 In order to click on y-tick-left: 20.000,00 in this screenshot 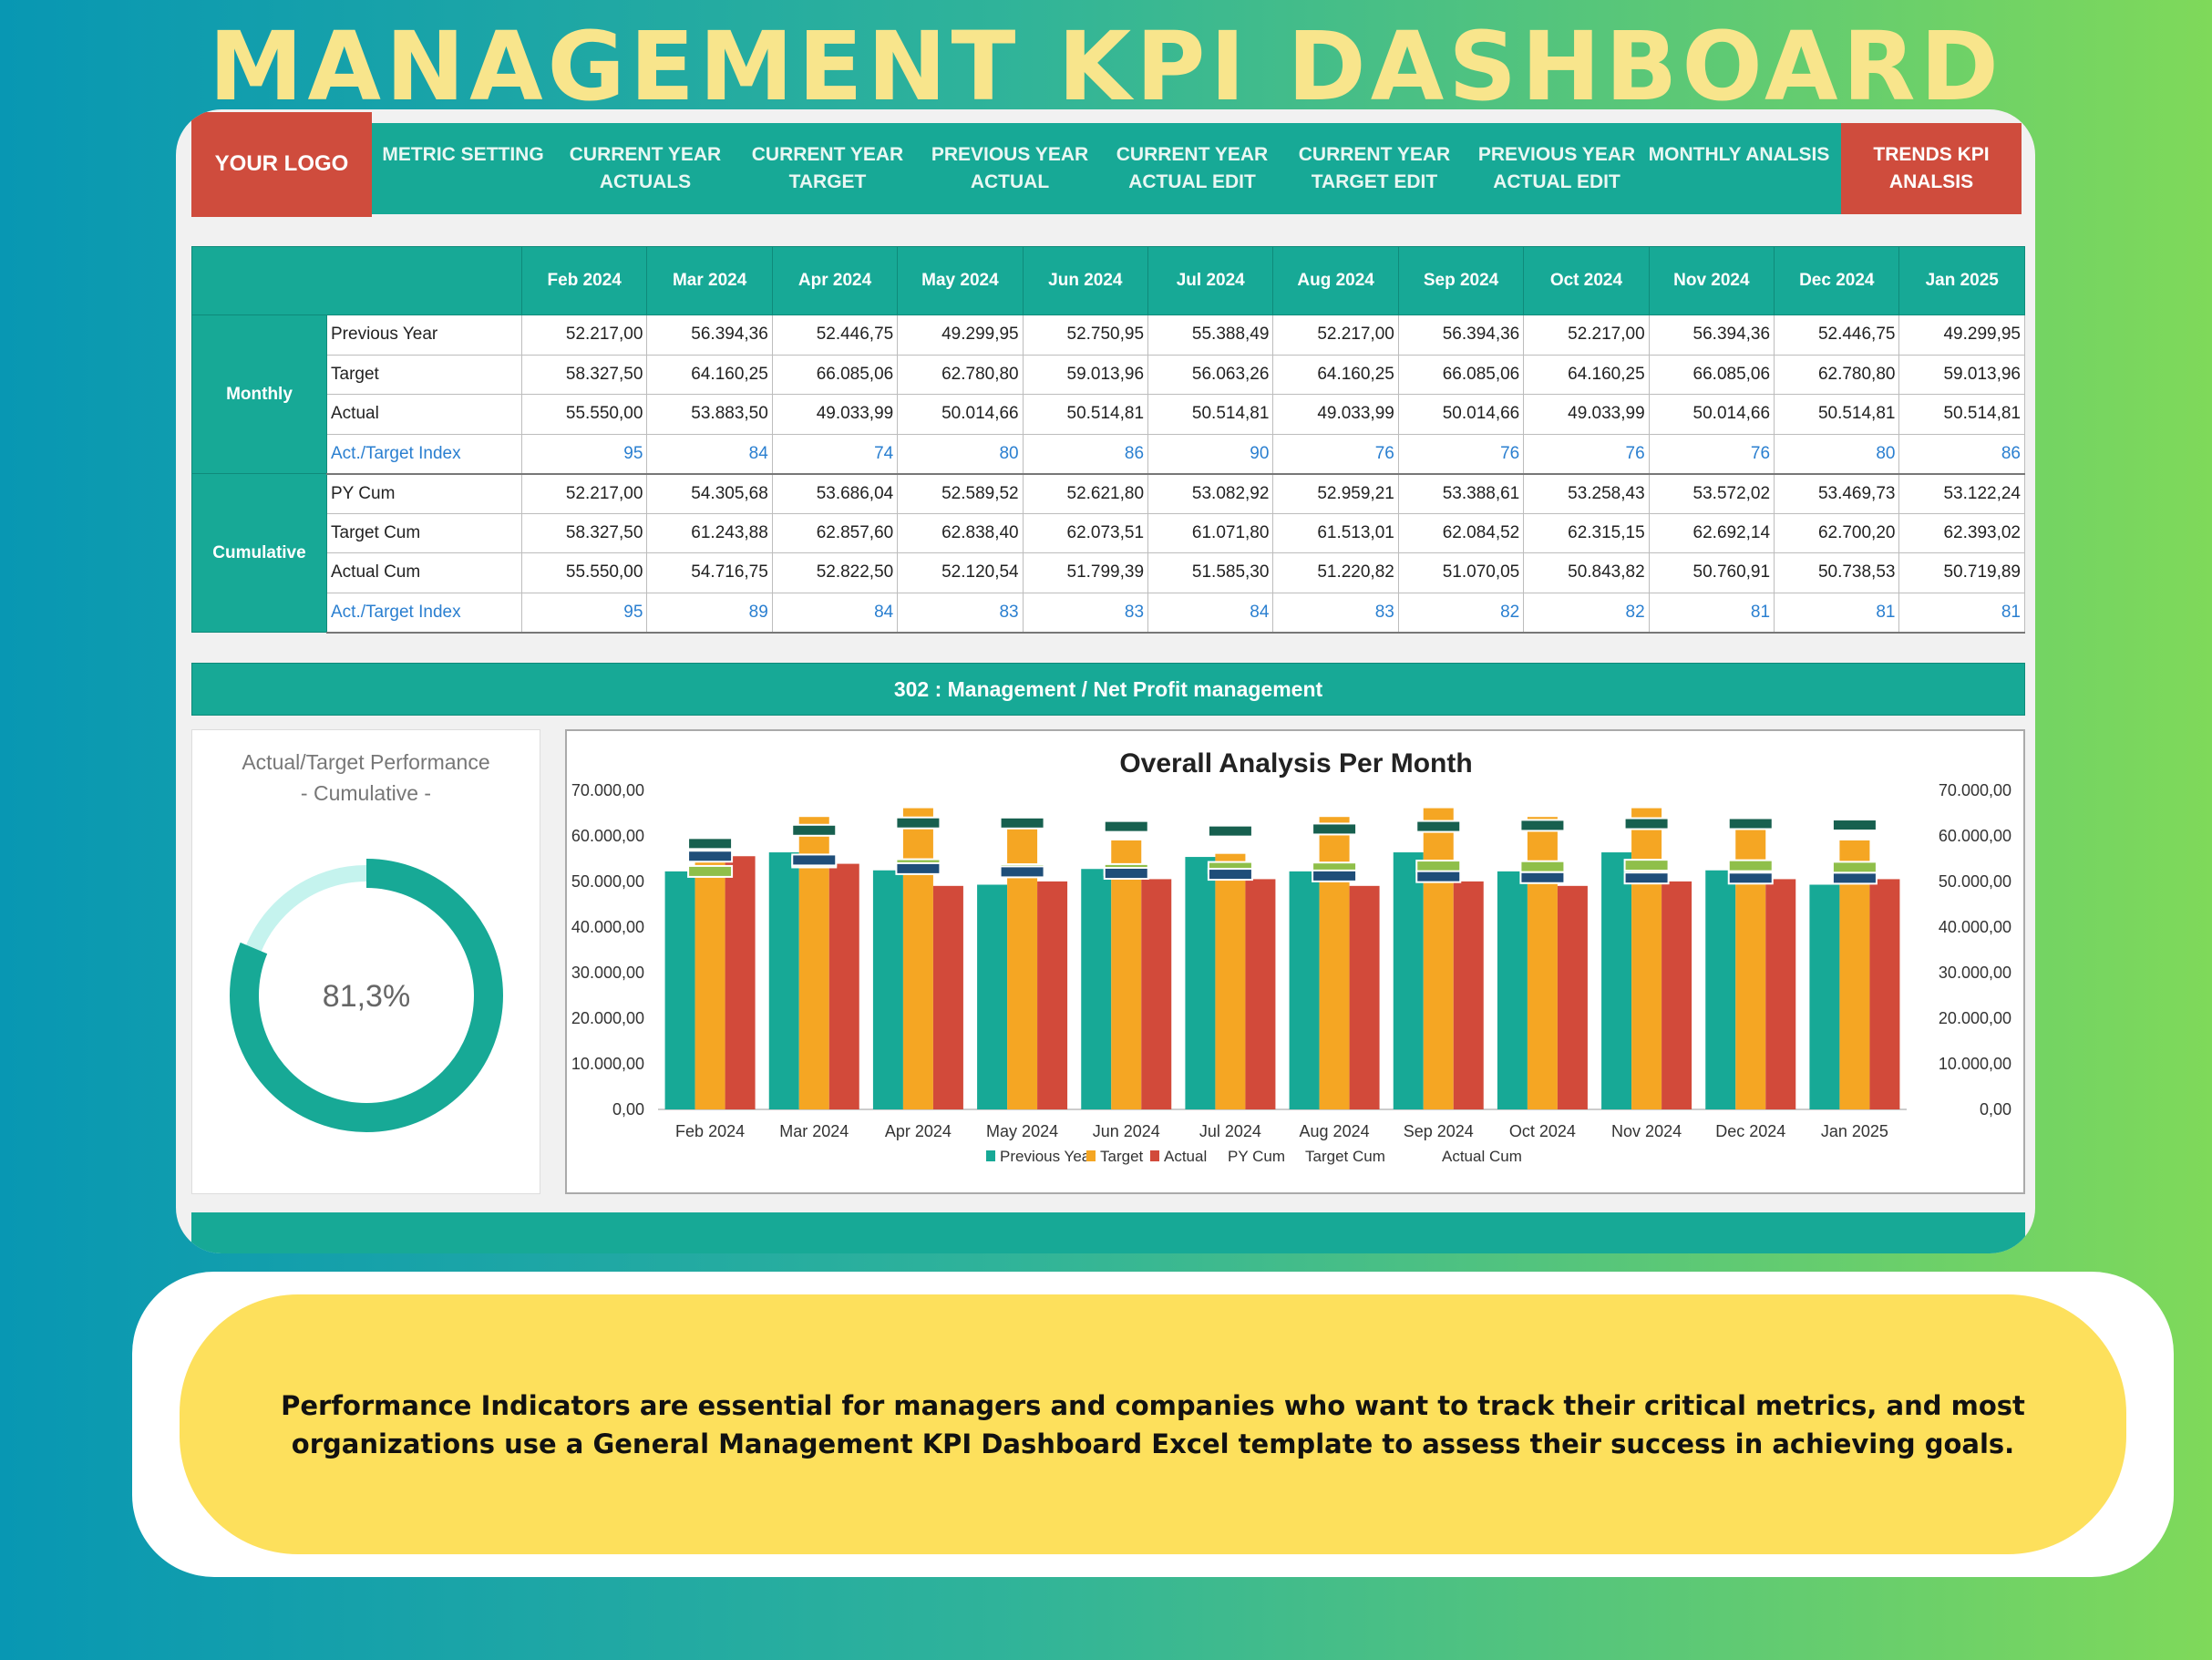, I will do `click(607, 1018)`.